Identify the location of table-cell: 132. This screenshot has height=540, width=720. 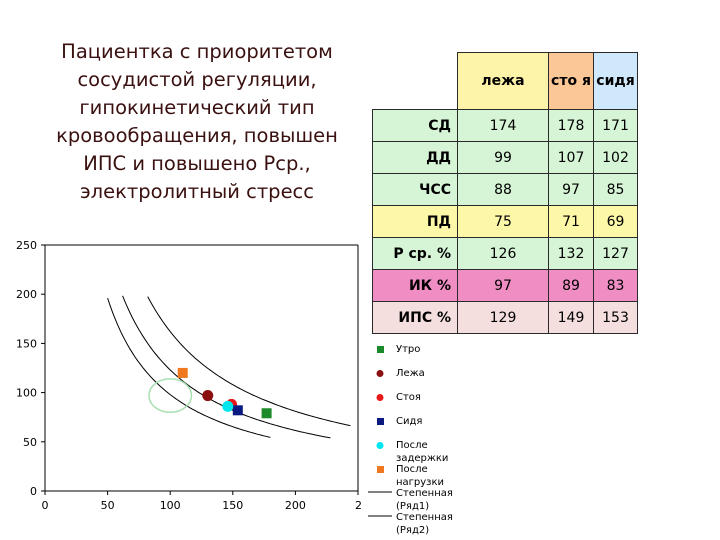
(571, 253).